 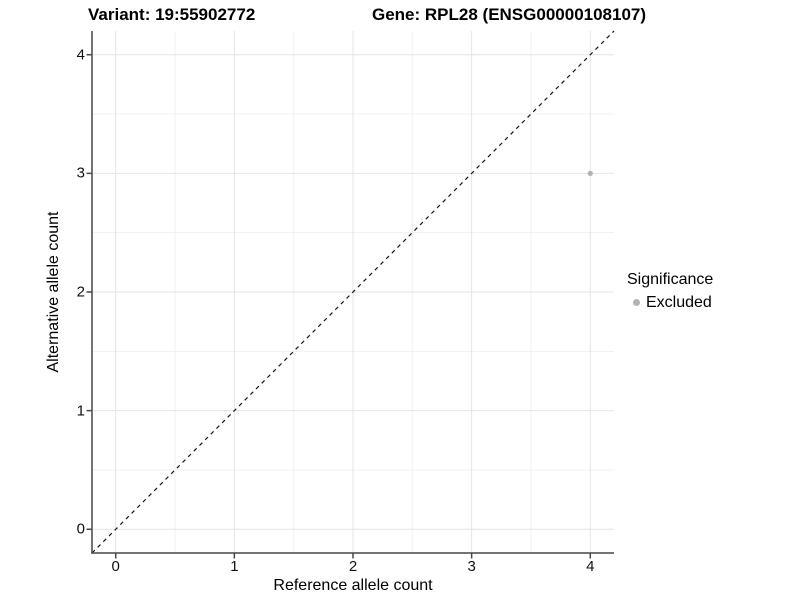 I want to click on x-tick-label: 0, so click(x=115, y=566).